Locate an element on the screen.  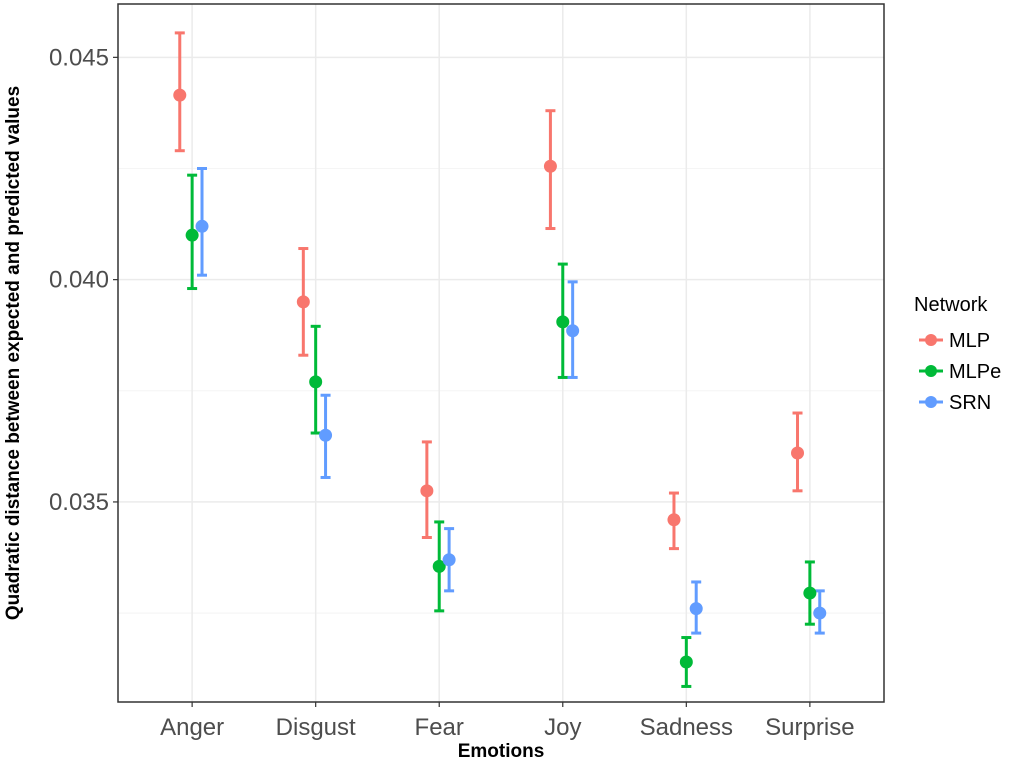
y-axis: 0.035 0.040 0.045 is located at coordinates (83, 280).